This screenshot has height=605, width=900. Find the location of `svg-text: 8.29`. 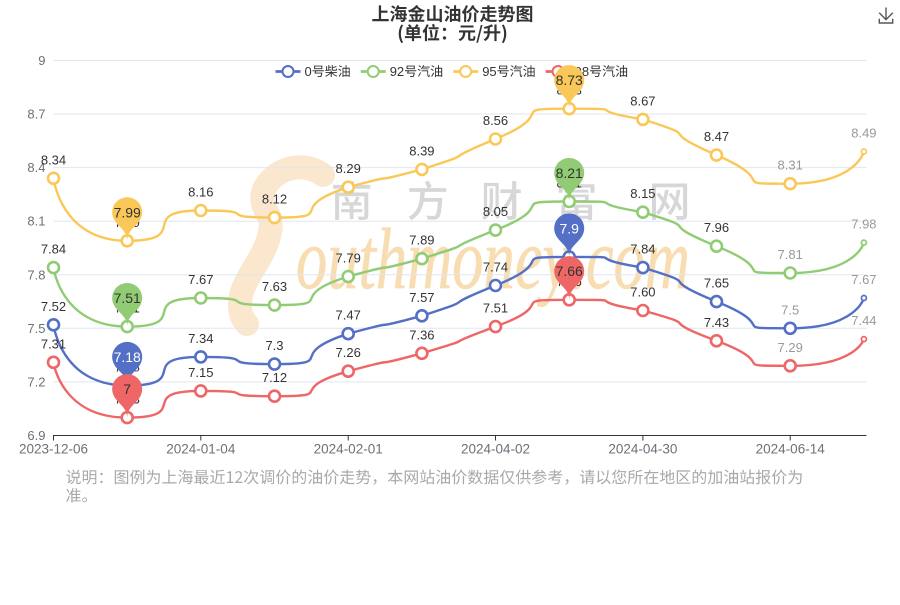

svg-text: 8.29 is located at coordinates (348, 168).